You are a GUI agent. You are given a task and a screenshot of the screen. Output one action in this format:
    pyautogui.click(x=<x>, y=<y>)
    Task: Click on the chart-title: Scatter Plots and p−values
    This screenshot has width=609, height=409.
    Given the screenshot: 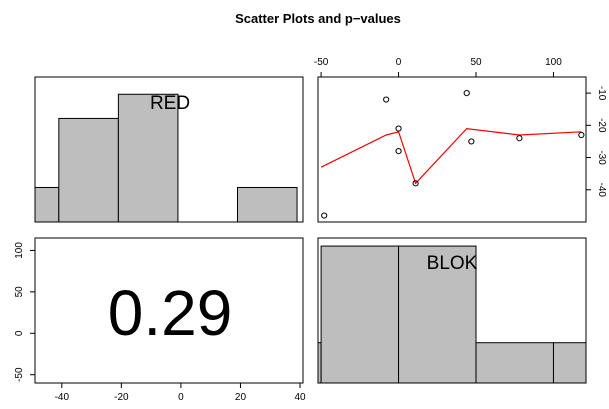 What is the action you would take?
    pyautogui.click(x=318, y=18)
    